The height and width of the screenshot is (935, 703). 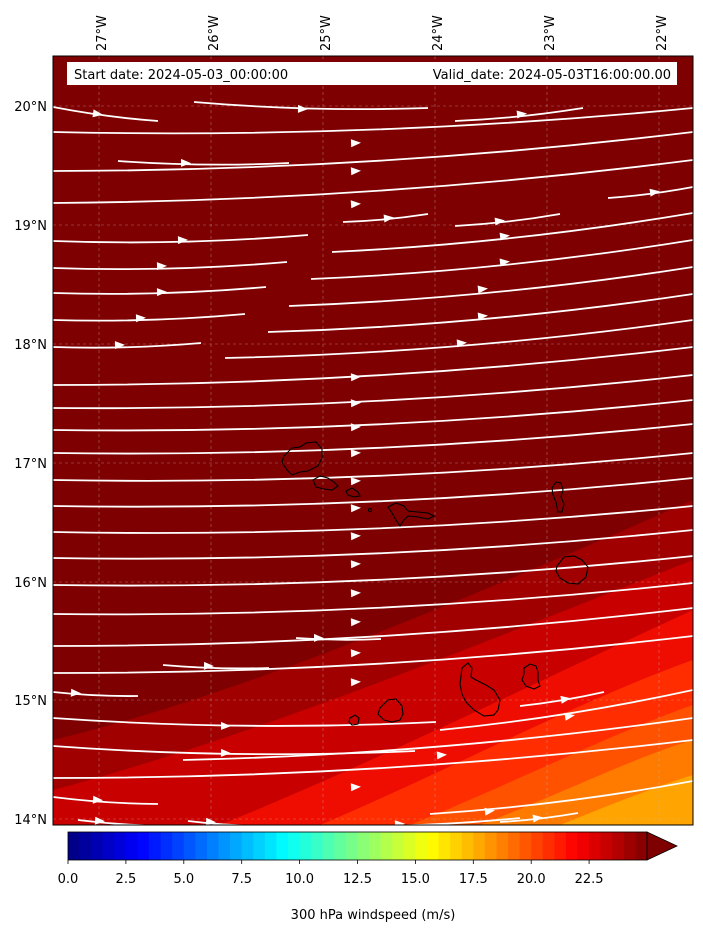 What do you see at coordinates (531, 676) in the screenshot?
I see `island-maio` at bounding box center [531, 676].